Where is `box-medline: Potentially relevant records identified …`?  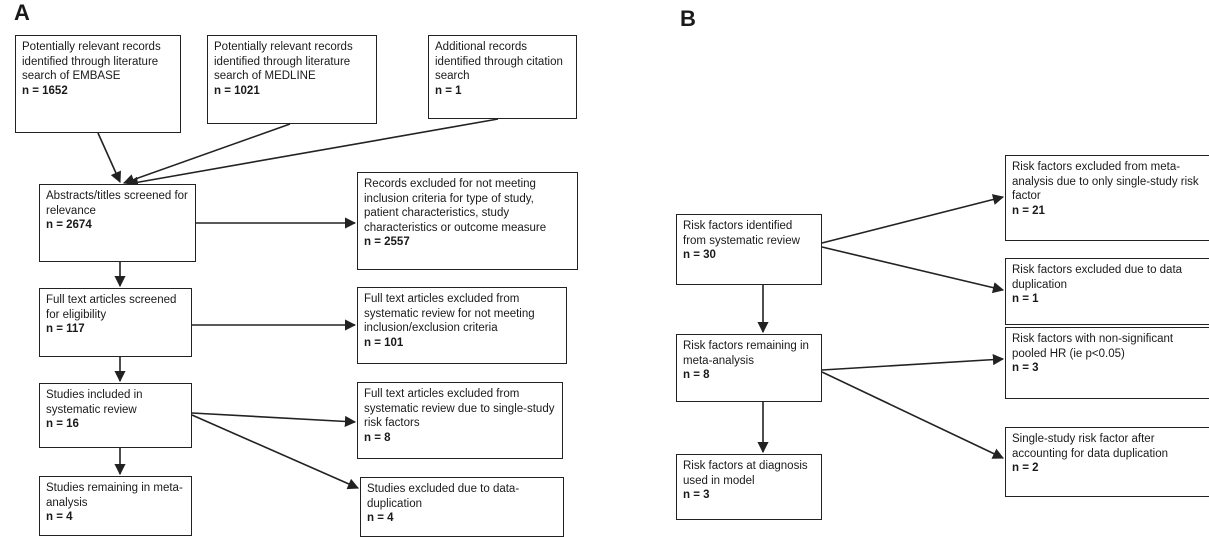 box-medline: Potentially relevant records identified … is located at coordinates (292, 79).